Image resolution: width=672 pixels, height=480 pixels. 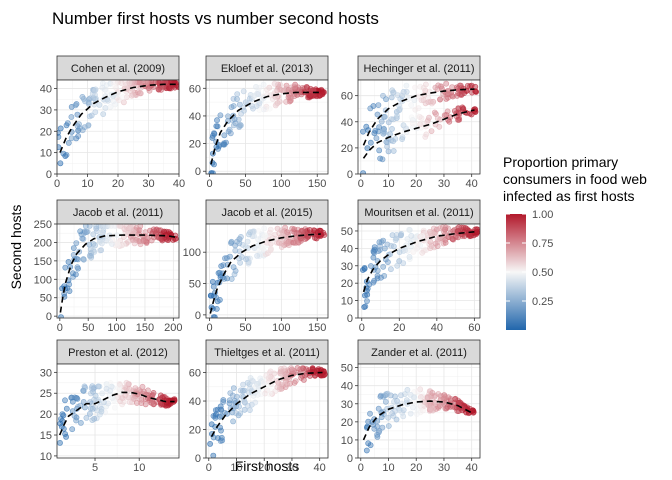 I want to click on trend-line, so click(x=117, y=118).